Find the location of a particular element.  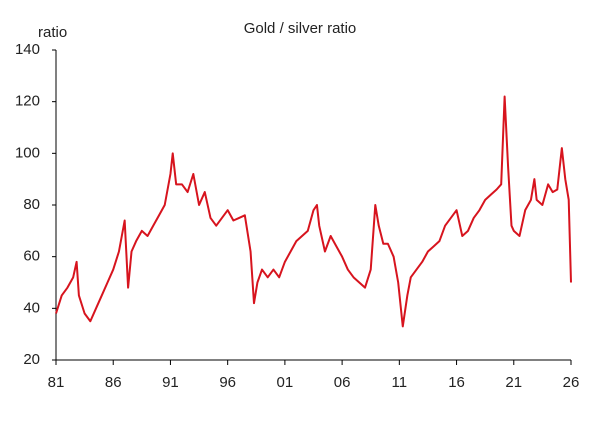

y-tick-label: 100 is located at coordinates (27, 152).